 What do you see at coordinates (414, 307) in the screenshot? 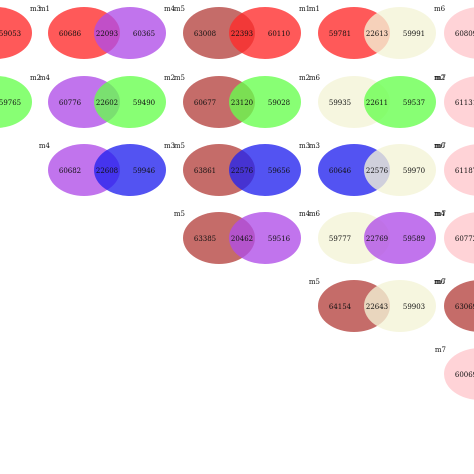
I see `set-b-only-count: 59903` at bounding box center [414, 307].